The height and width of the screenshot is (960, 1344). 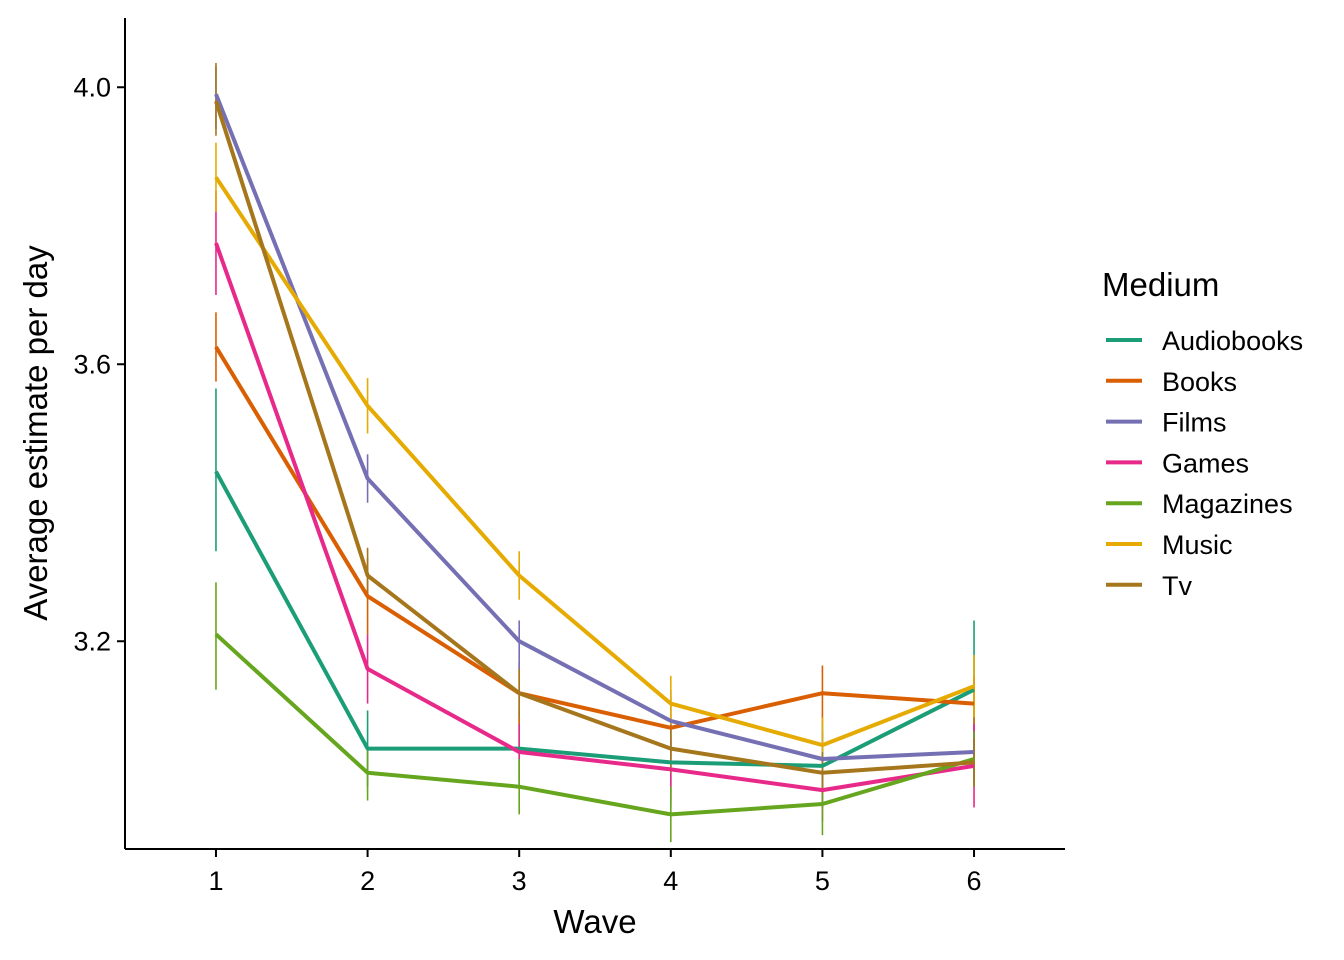 I want to click on legend-title: Medium, so click(x=1160, y=284).